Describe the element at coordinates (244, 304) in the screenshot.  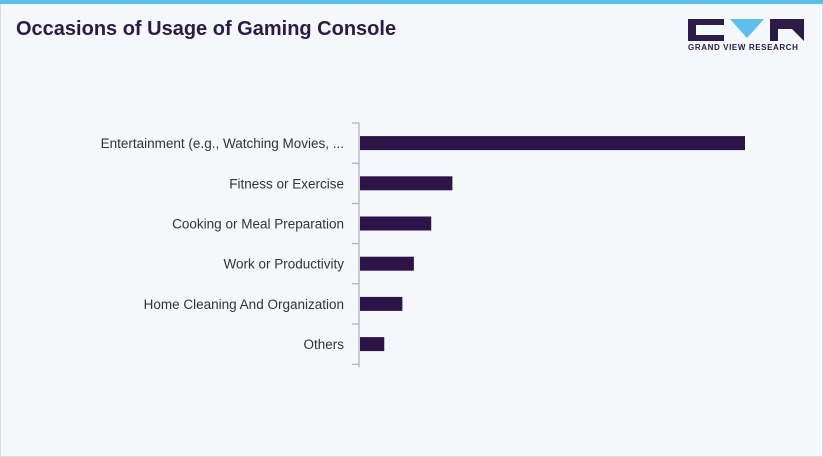
I see `category-label: Home Cleaning And Organization` at that location.